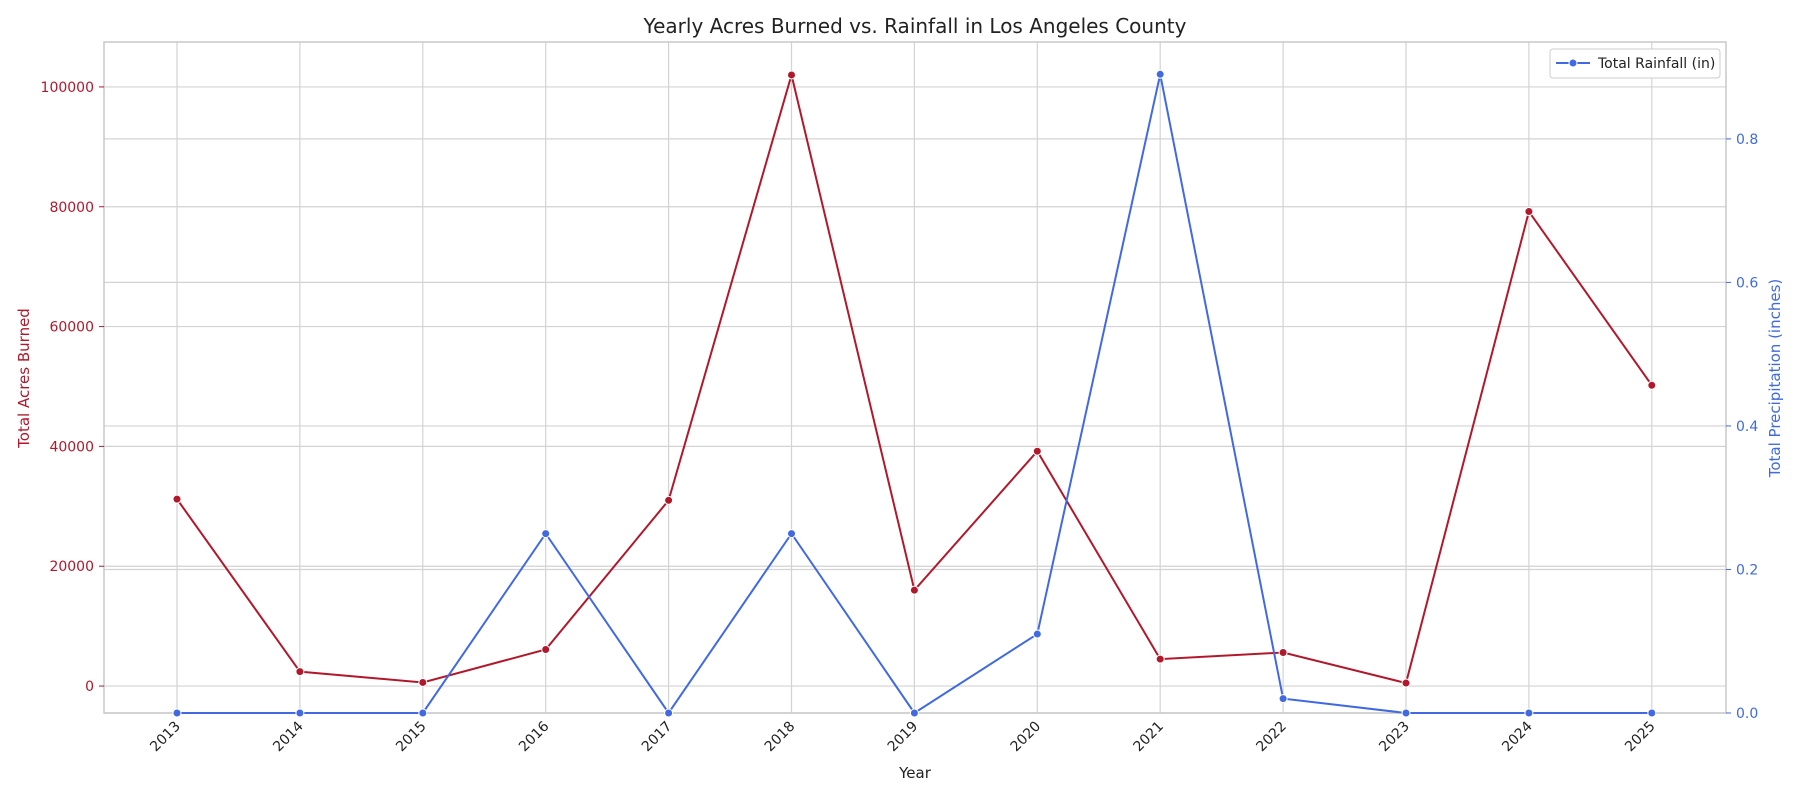 This screenshot has height=800, width=1800. Describe the element at coordinates (1747, 570) in the screenshot. I see `right-tick-label: 0.2` at that location.